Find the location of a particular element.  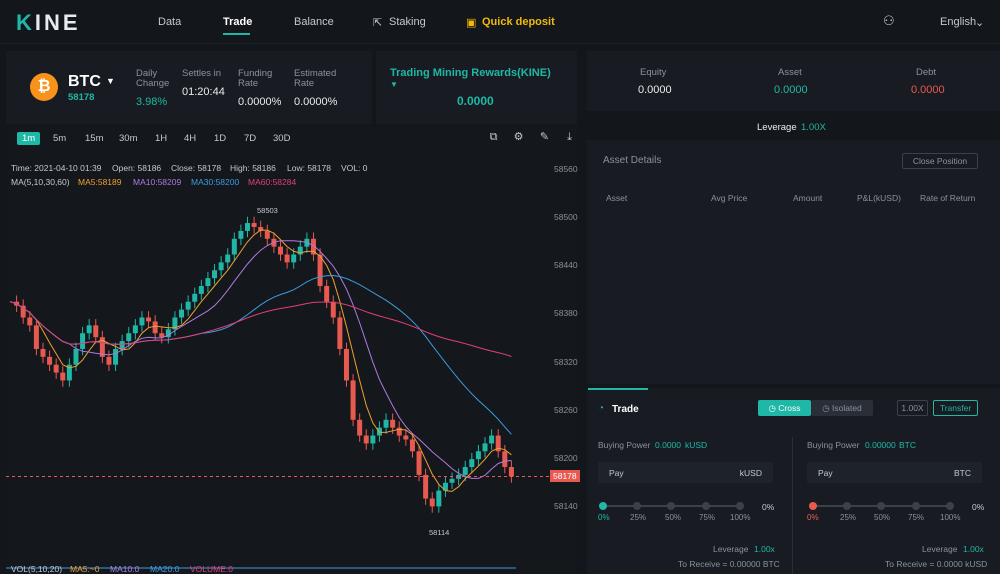

estimated-rate-label: Estimated Rate is located at coordinates (315, 78).